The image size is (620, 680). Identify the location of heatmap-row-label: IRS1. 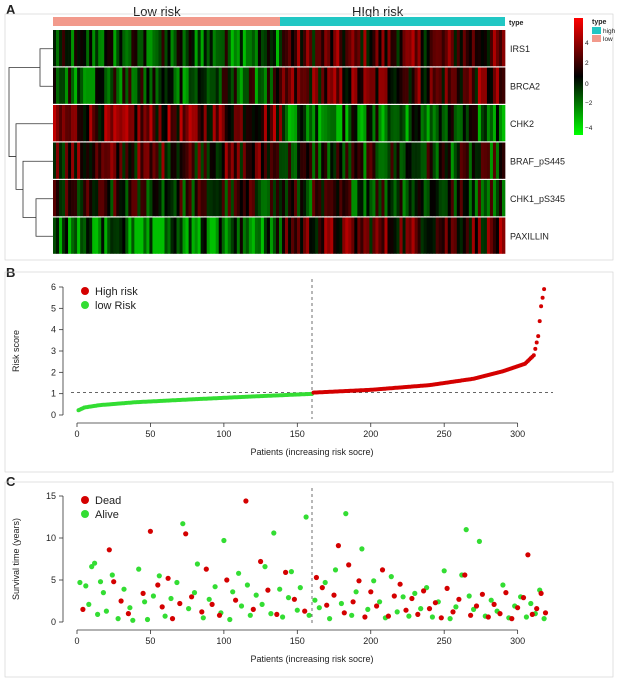
(520, 49).